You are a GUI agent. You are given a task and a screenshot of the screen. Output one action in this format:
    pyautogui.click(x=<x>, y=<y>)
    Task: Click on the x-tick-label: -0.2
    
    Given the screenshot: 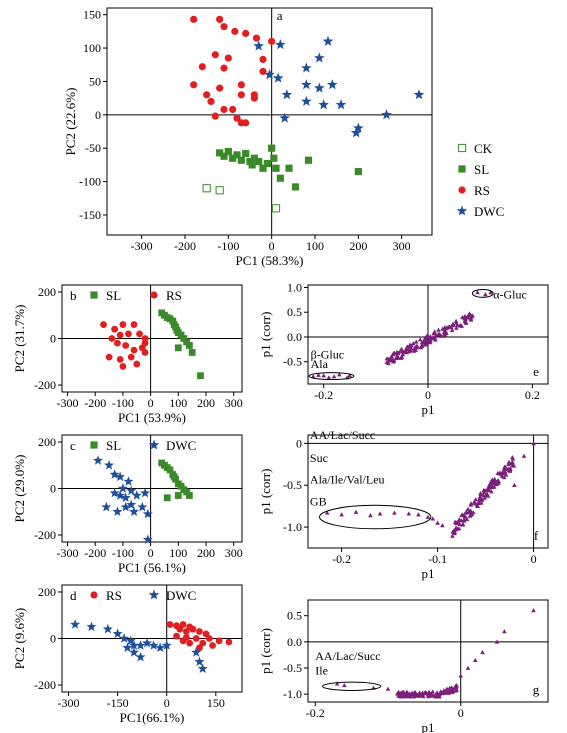 What is the action you would take?
    pyautogui.click(x=341, y=559)
    